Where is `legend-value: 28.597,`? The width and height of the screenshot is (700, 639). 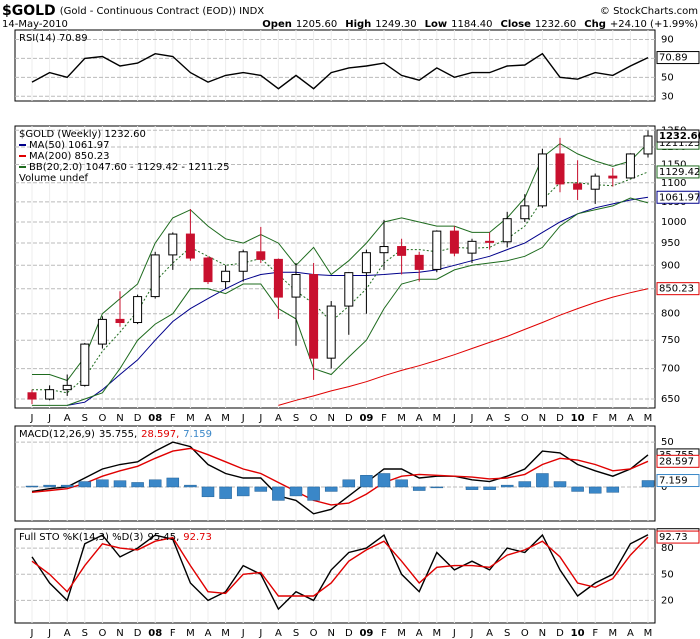 legend-value: 28.597, is located at coordinates (160, 434).